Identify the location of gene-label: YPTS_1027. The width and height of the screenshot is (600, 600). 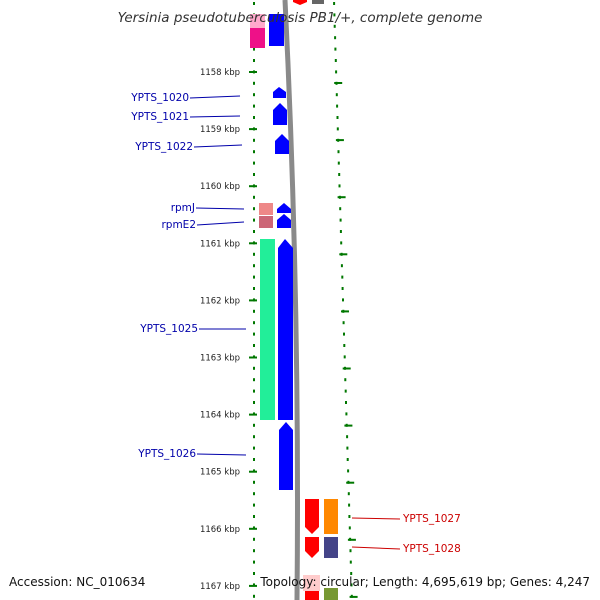
(431, 519).